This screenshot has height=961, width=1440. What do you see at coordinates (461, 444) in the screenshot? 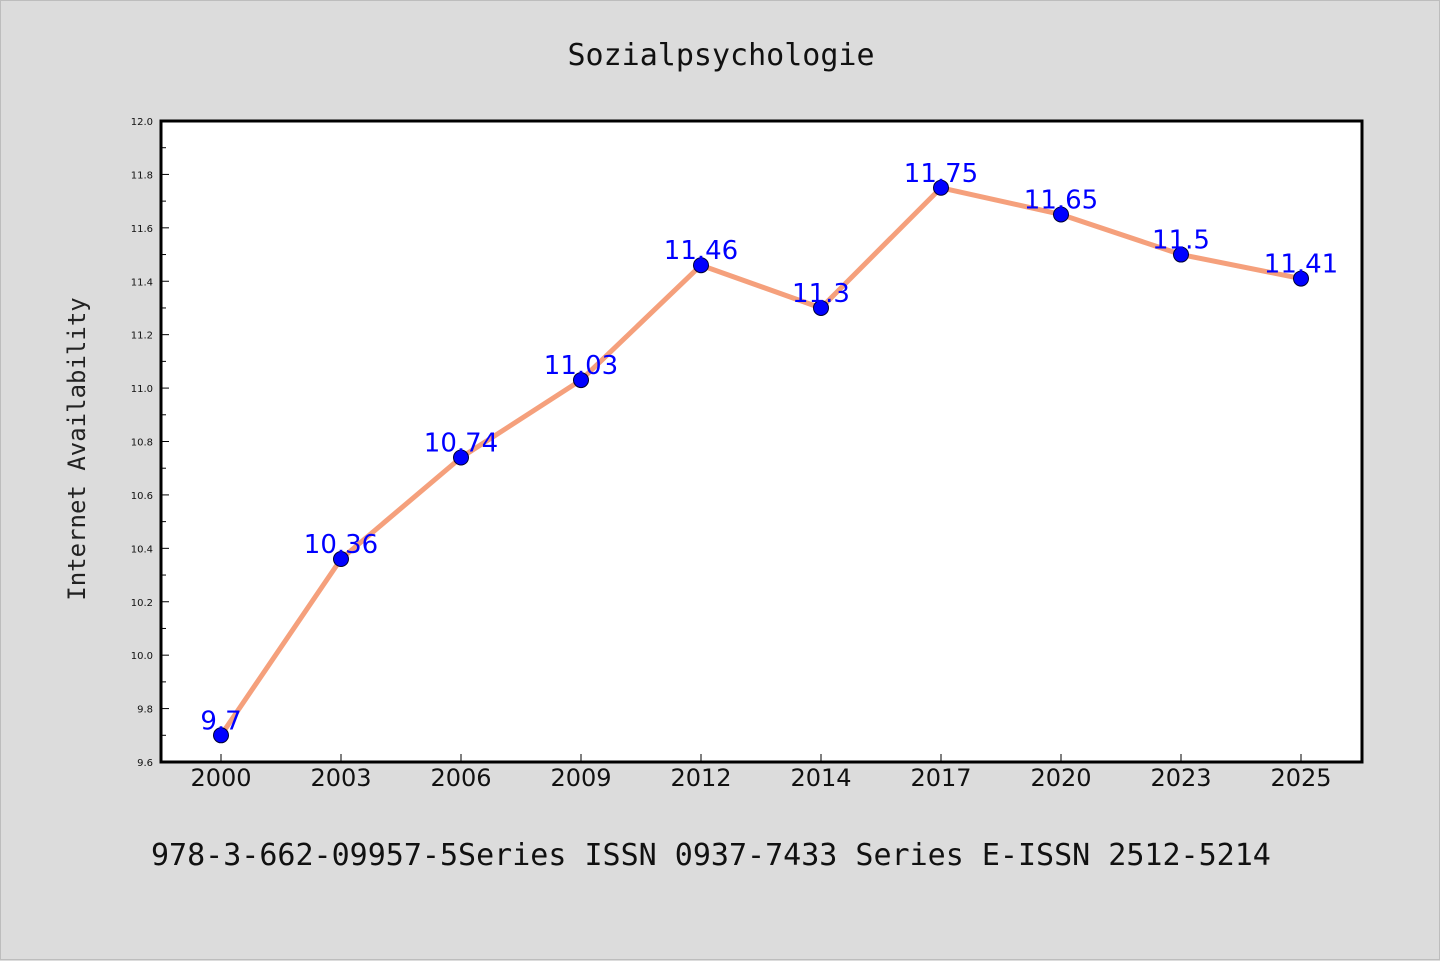
I see `data-label: 10.74` at bounding box center [461, 444].